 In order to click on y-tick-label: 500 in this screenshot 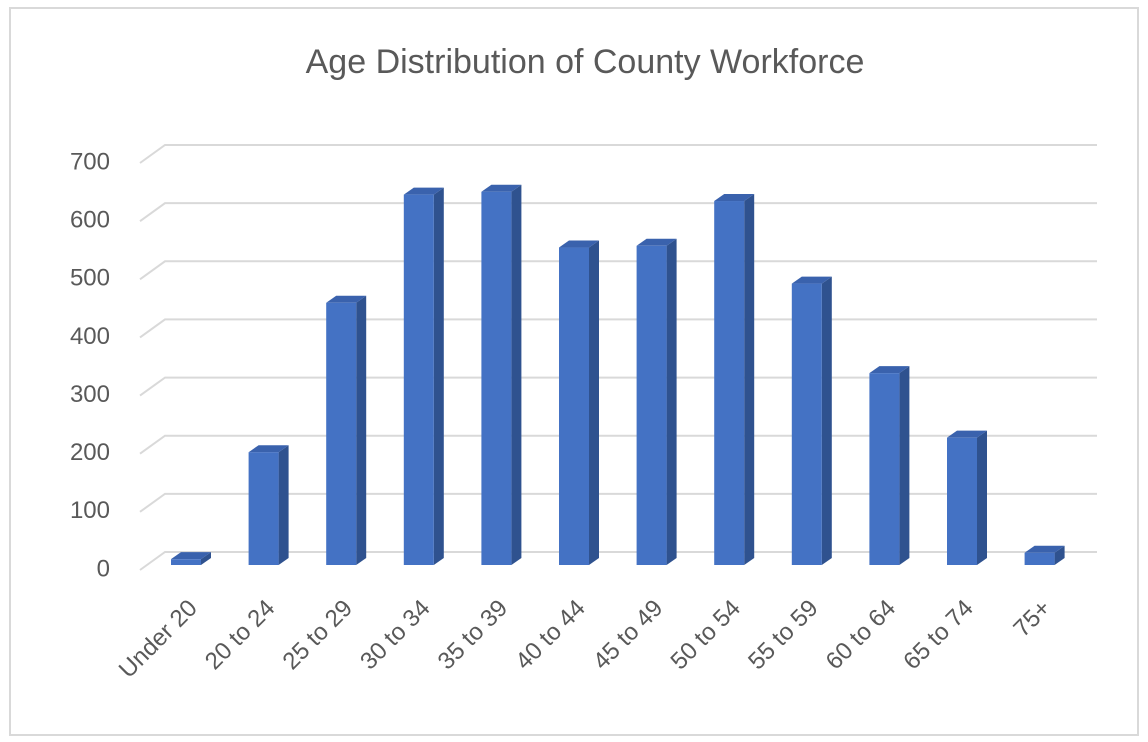, I will do `click(90, 278)`.